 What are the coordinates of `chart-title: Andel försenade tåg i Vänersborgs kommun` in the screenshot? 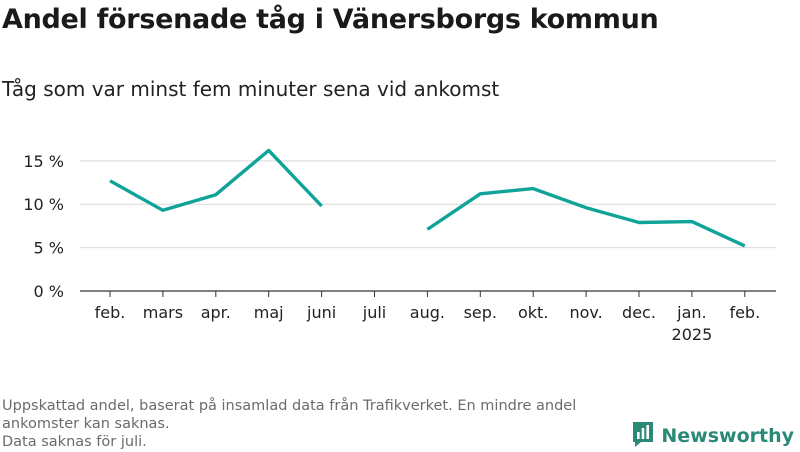 It's located at (330, 19).